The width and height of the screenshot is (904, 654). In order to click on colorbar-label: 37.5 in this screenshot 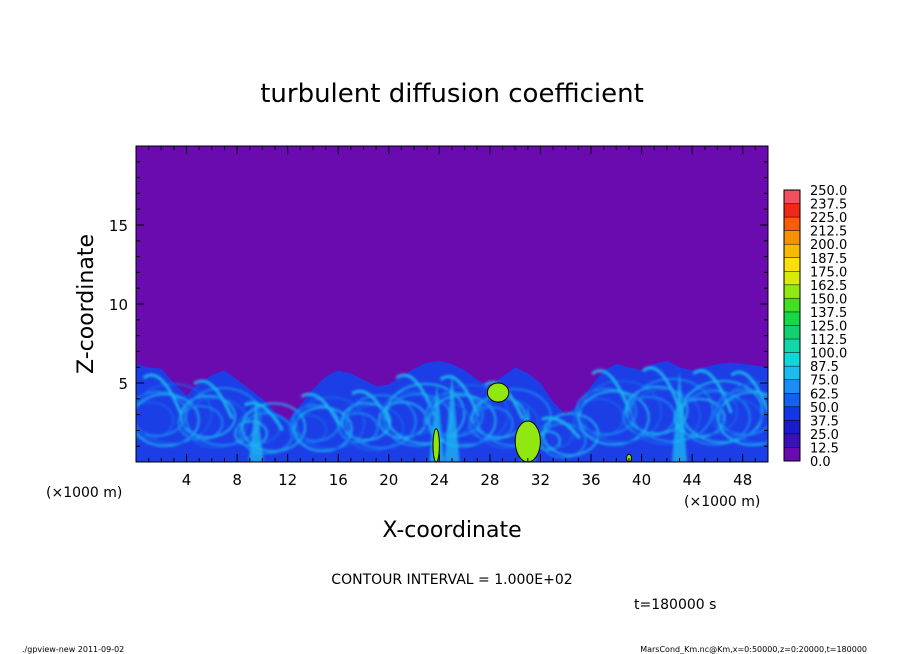, I will do `click(824, 421)`.